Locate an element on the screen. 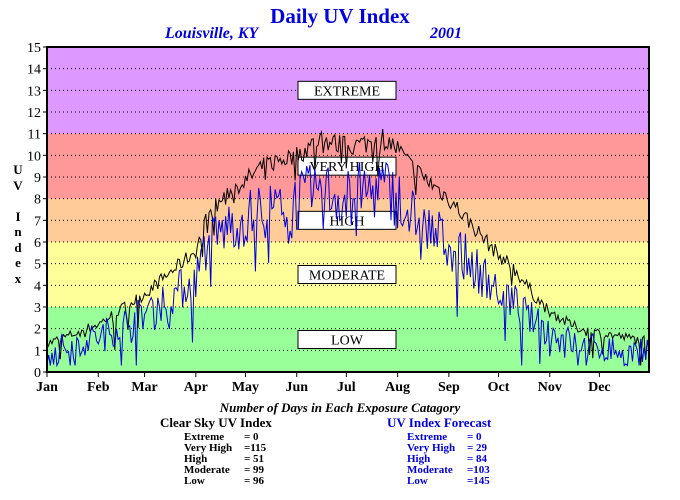 This screenshot has height=500, width=680. y-tick-label: 14 is located at coordinates (34, 70).